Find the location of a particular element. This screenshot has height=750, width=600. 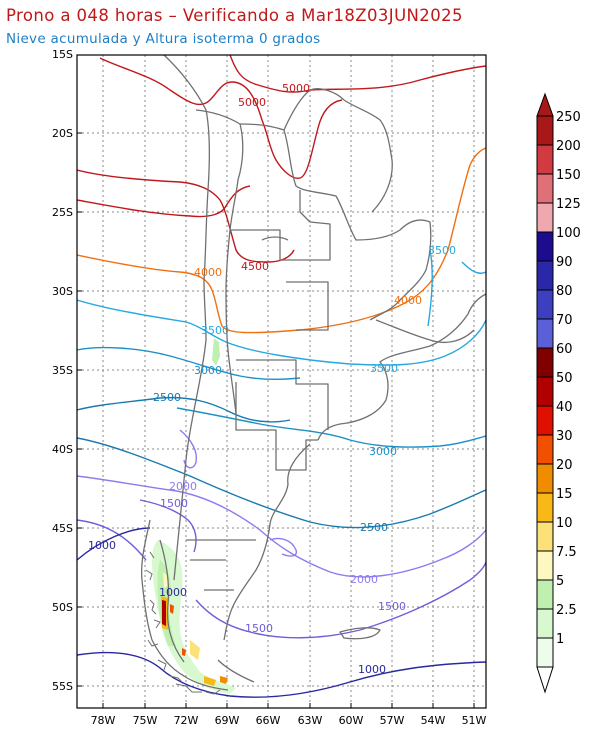

lon-label: 54W is located at coordinates (433, 720).